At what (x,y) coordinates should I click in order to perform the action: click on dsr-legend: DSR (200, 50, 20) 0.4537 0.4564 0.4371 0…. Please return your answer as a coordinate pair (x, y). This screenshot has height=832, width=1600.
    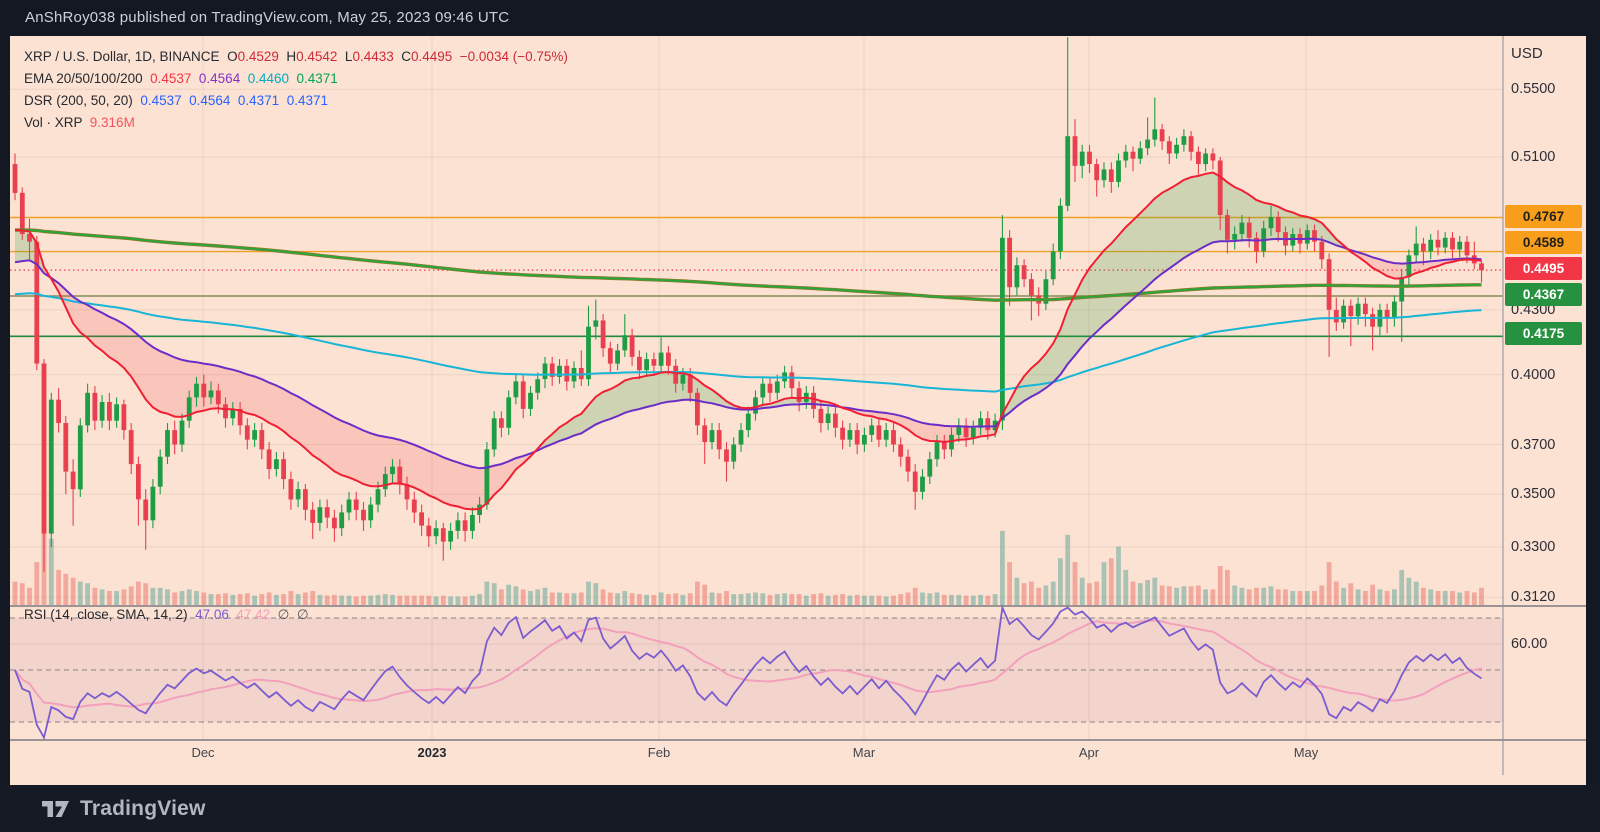
    Looking at the image, I should click on (176, 100).